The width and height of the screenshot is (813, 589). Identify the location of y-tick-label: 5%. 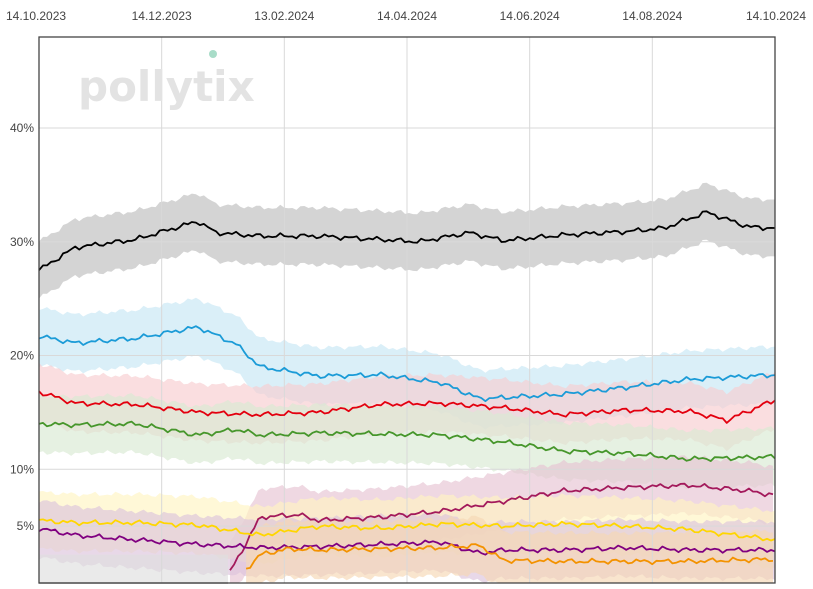
(26, 526).